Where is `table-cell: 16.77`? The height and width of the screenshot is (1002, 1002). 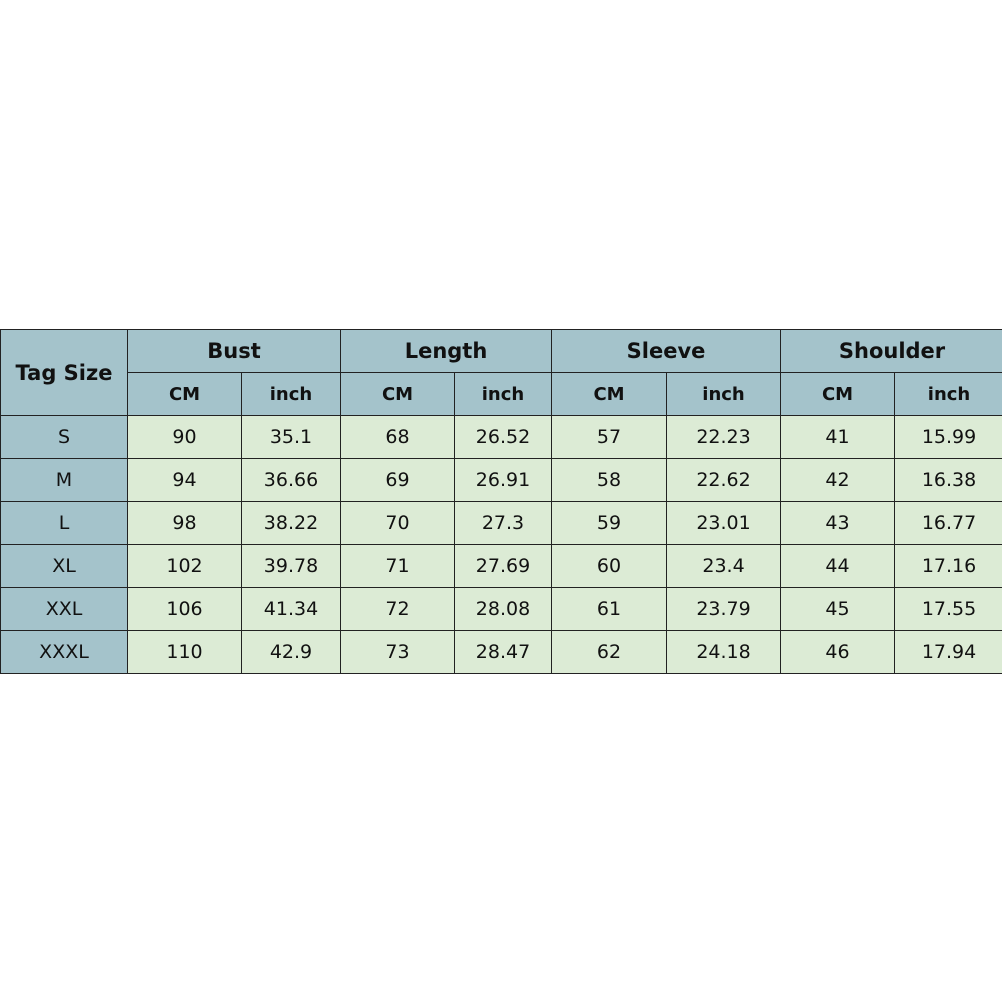
table-cell: 16.77 is located at coordinates (948, 523).